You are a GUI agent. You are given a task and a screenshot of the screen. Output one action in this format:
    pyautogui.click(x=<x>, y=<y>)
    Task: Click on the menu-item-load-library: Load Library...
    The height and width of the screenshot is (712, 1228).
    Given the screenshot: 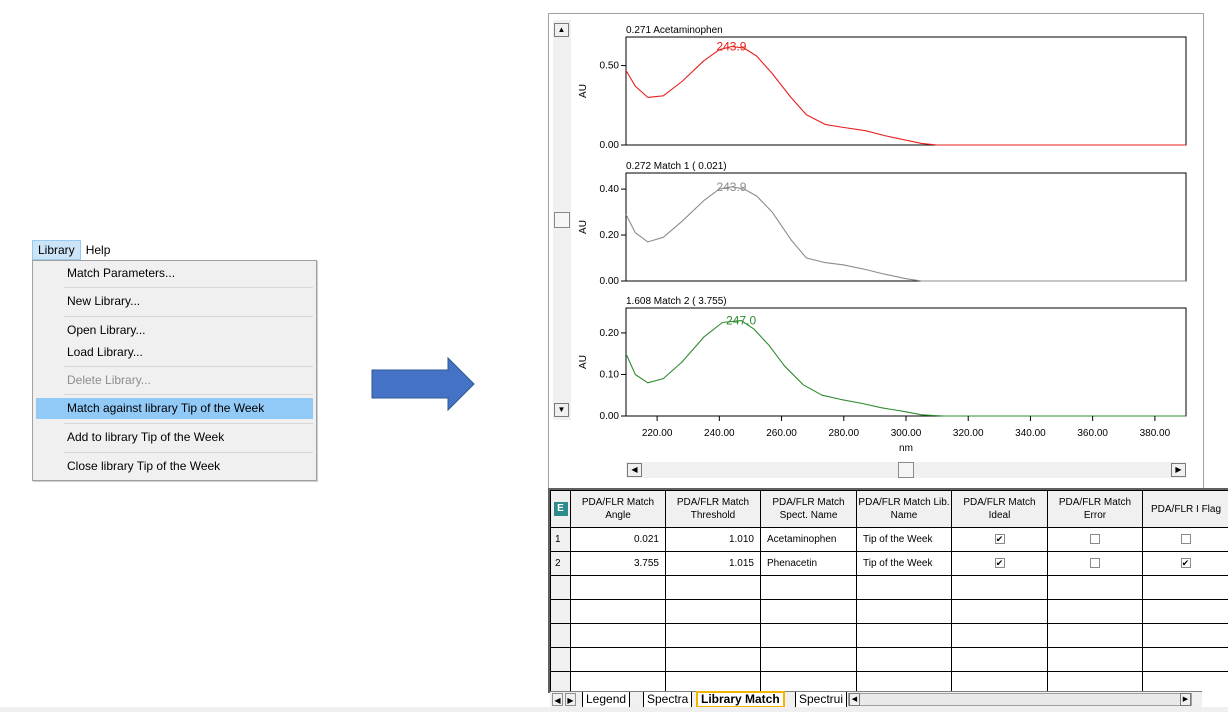 What is the action you would take?
    pyautogui.click(x=105, y=352)
    